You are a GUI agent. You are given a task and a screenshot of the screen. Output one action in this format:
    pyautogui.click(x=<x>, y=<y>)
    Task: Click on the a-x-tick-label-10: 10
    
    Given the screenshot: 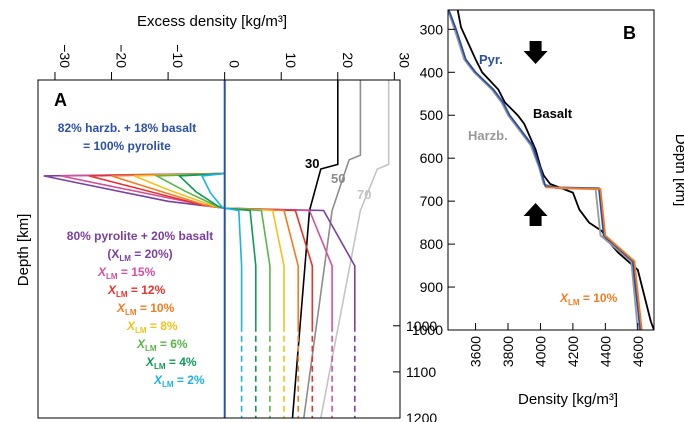 What is the action you would take?
    pyautogui.click(x=291, y=60)
    